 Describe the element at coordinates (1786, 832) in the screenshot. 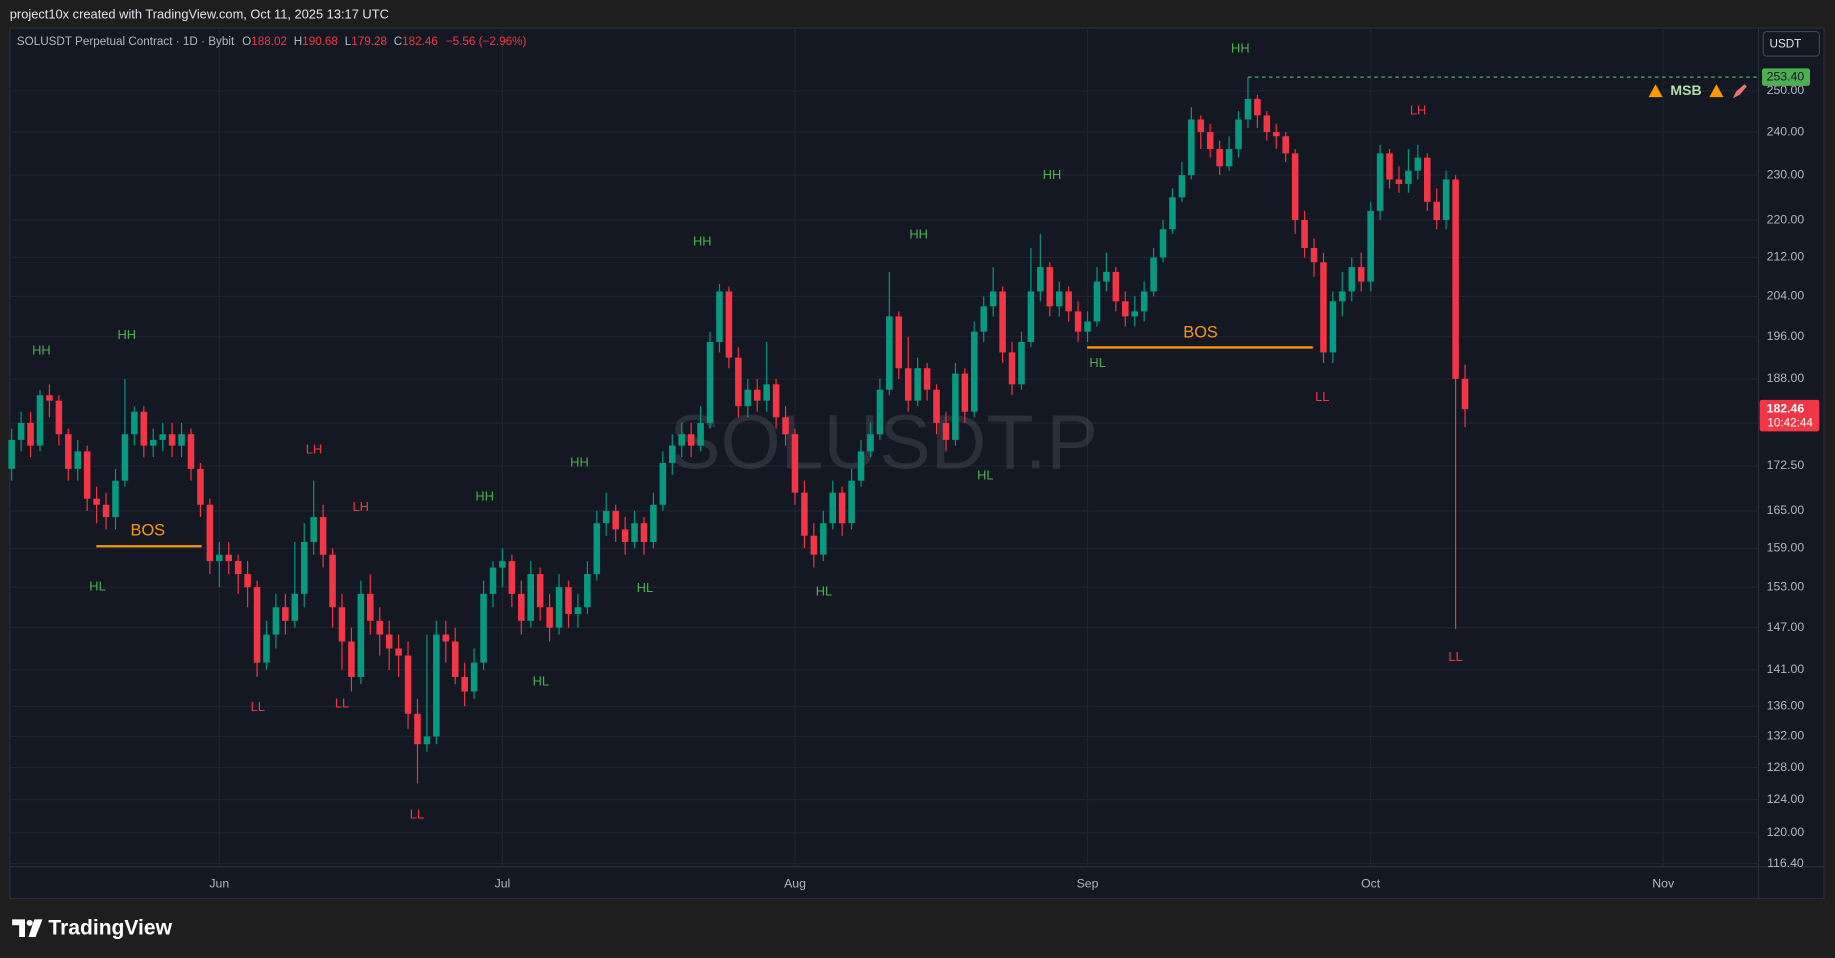

I see `y-tick-label: 120.00` at that location.